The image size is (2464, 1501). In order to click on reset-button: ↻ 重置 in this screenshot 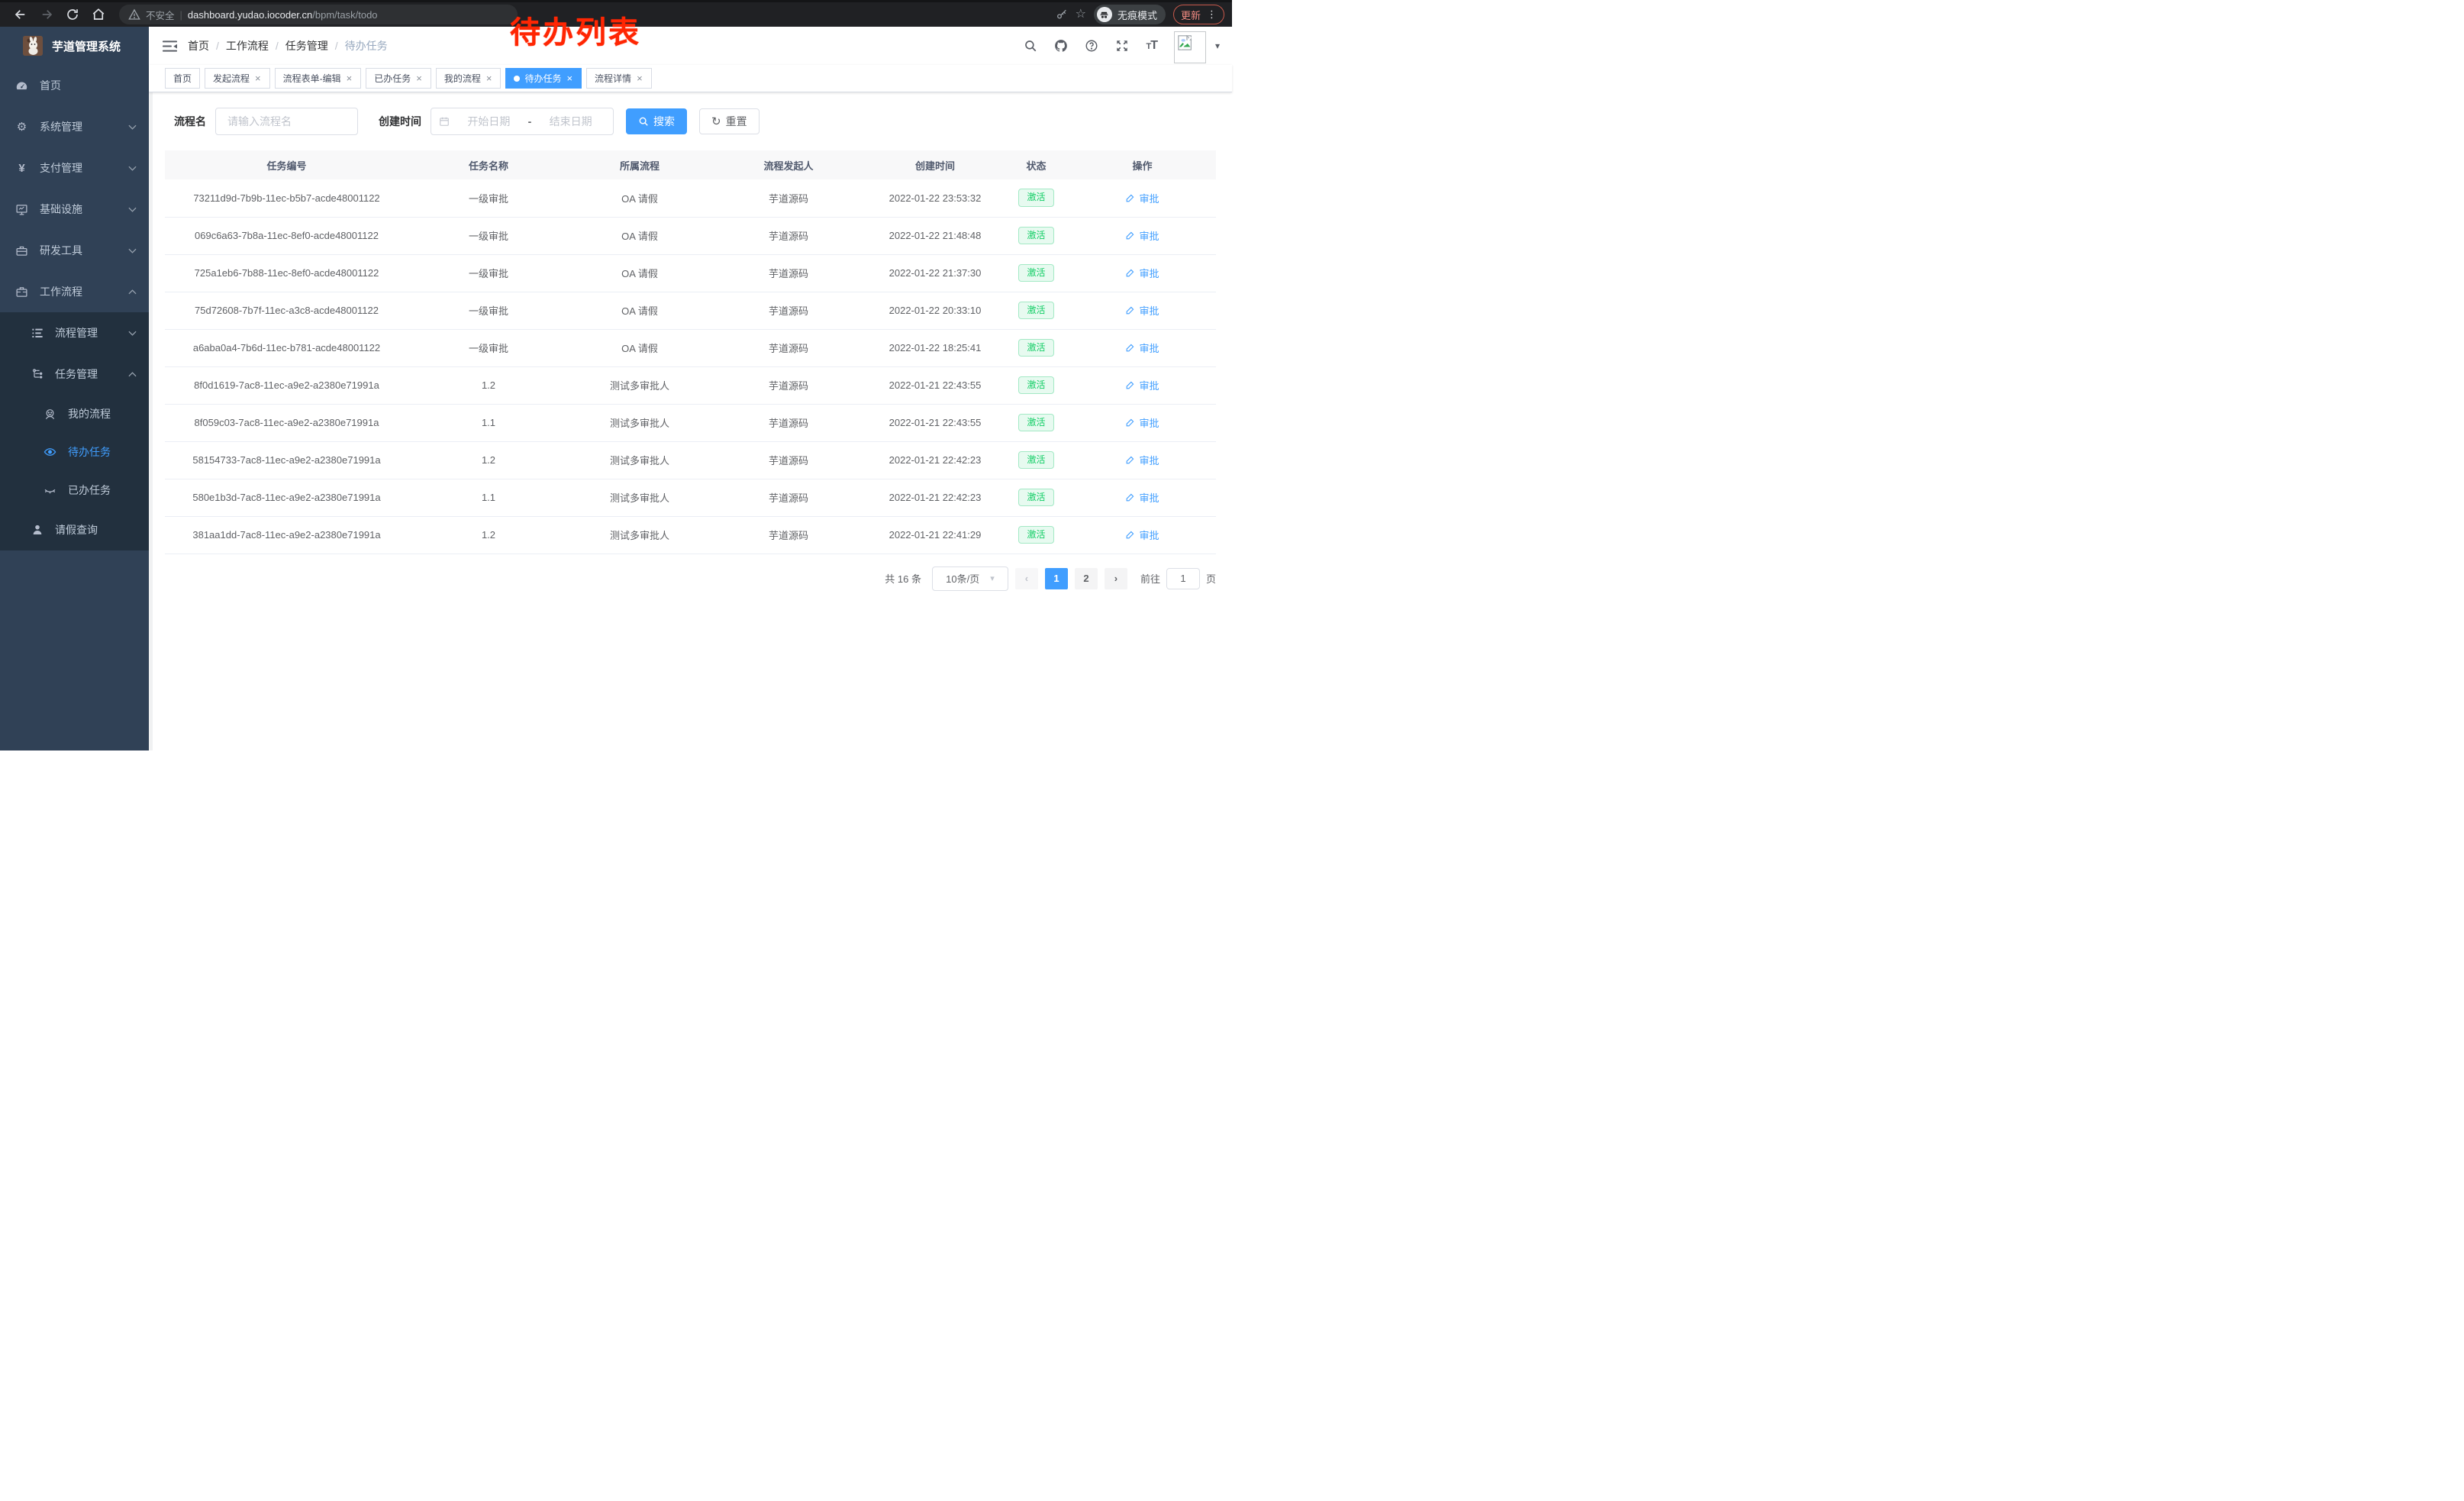, I will do `click(730, 121)`.